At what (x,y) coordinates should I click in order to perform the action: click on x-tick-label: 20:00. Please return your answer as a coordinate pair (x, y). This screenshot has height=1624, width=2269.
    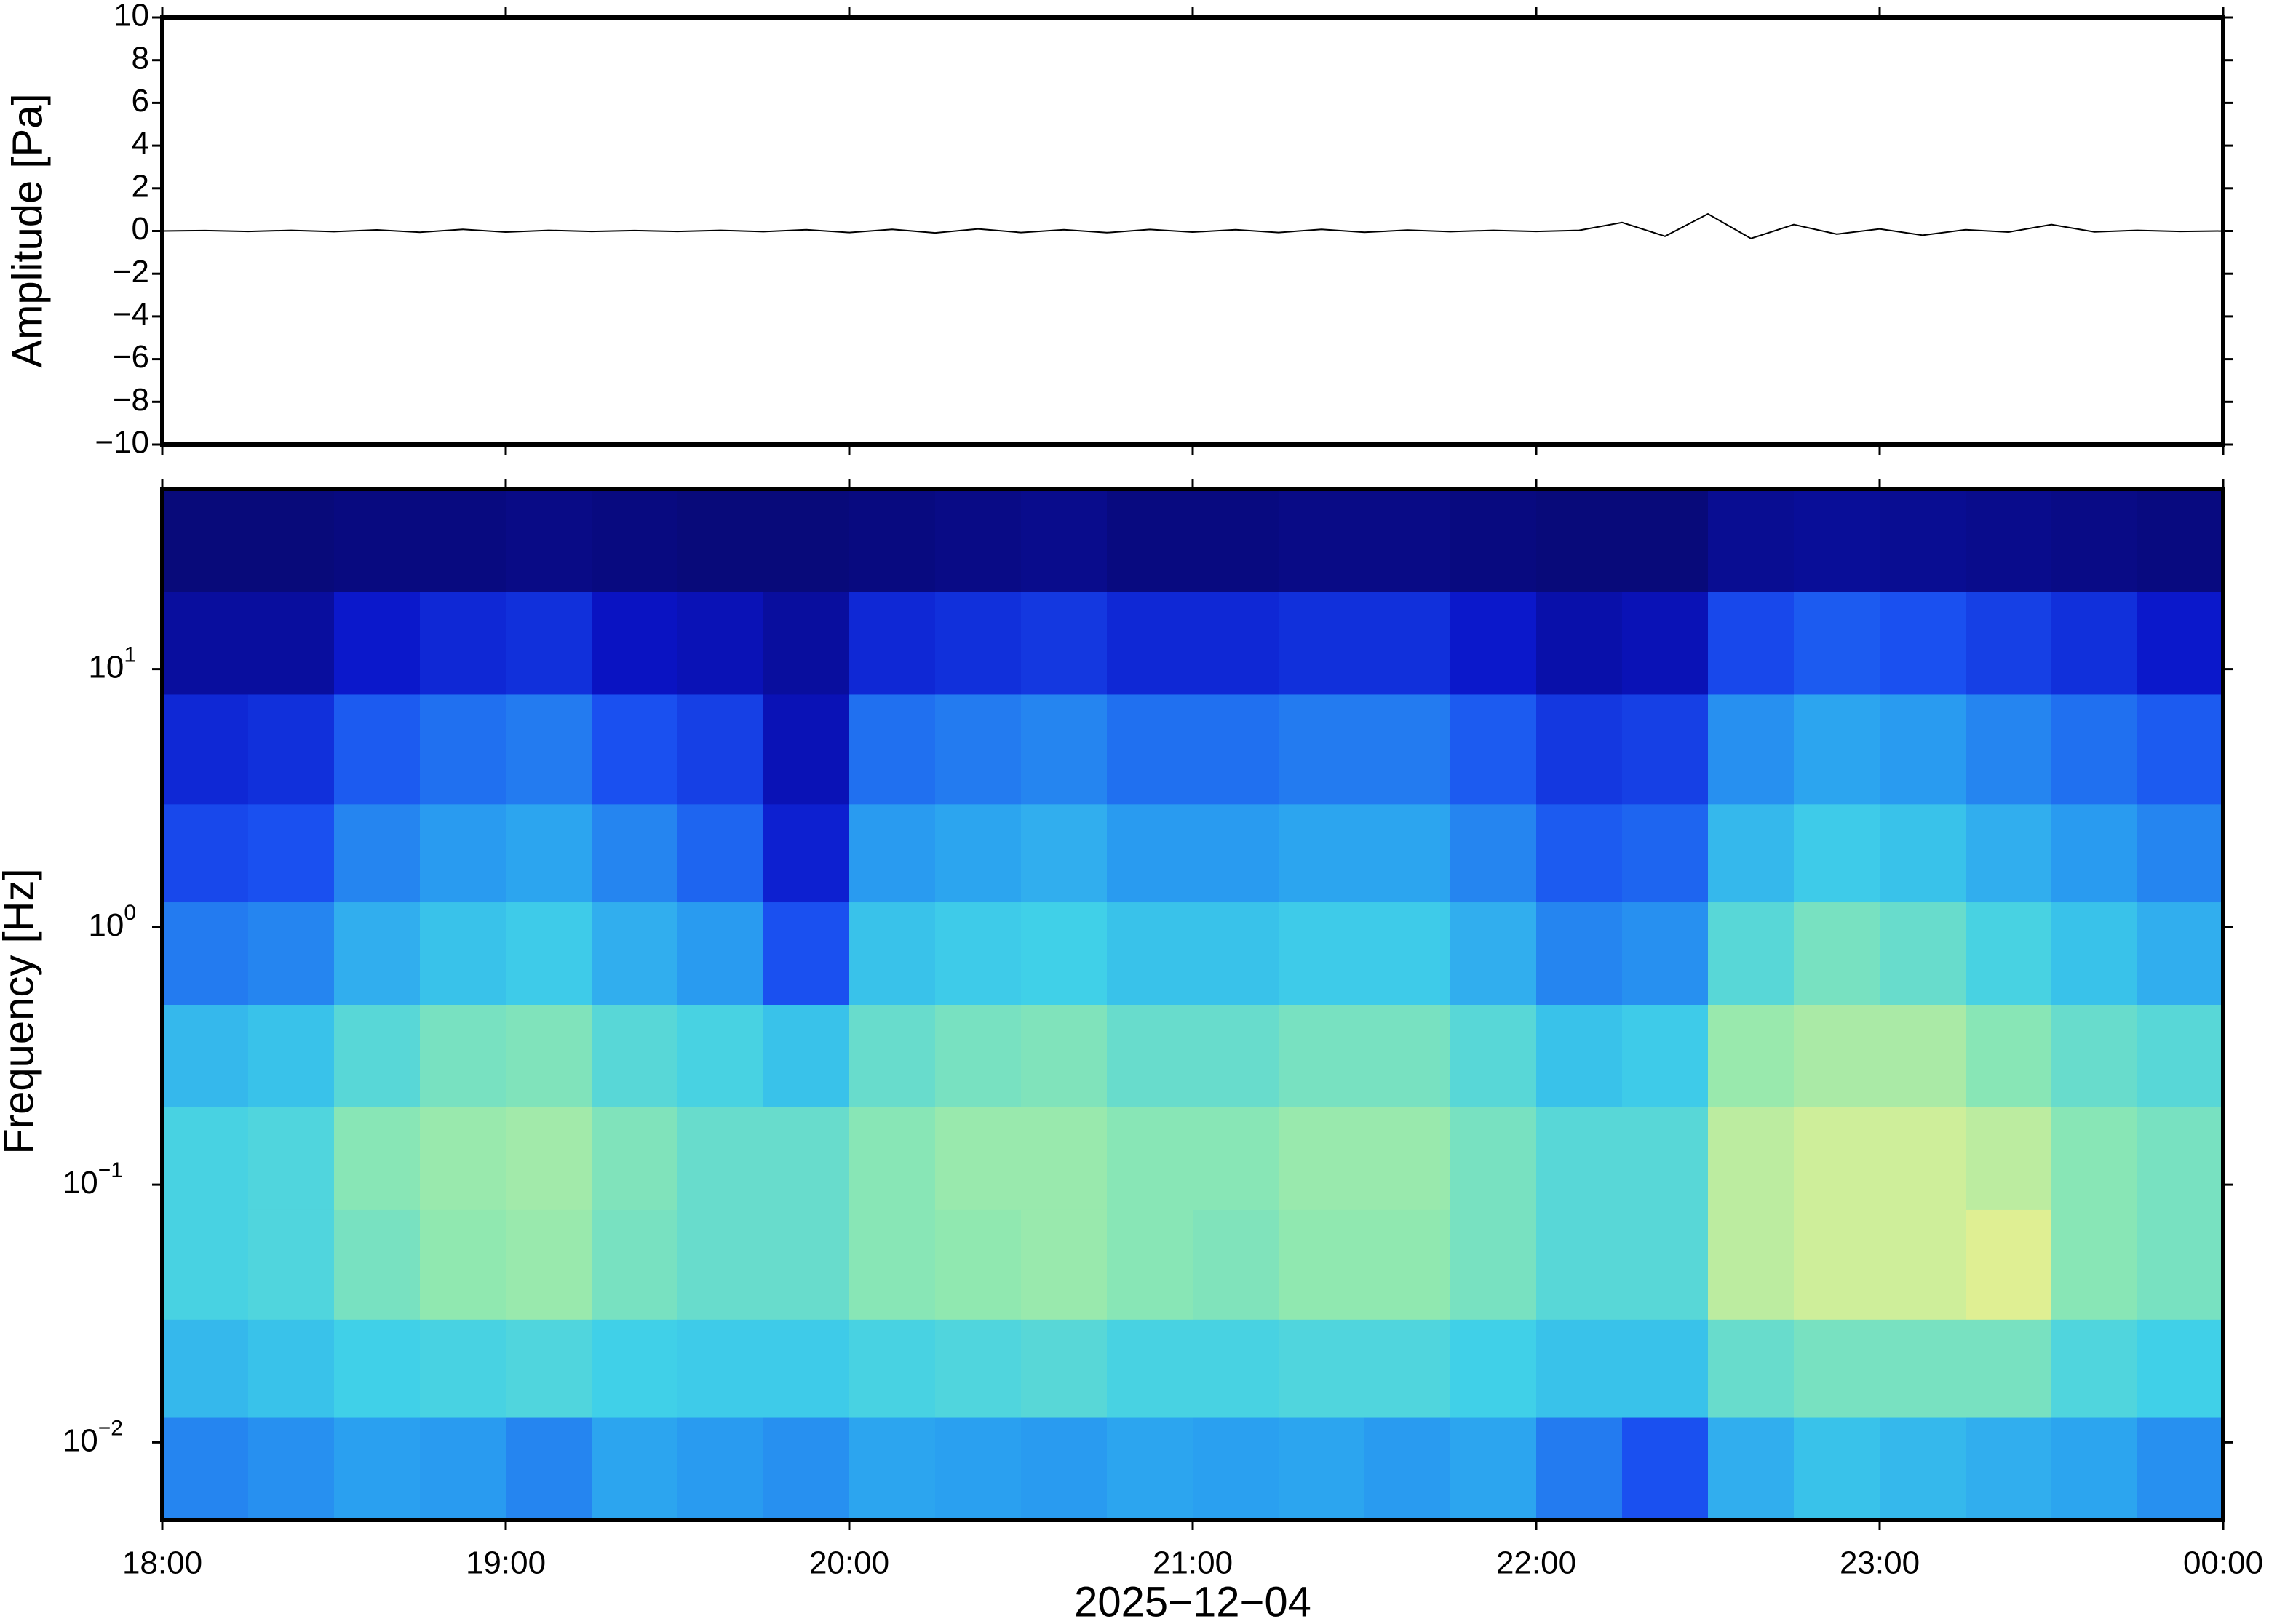
    Looking at the image, I should click on (849, 1563).